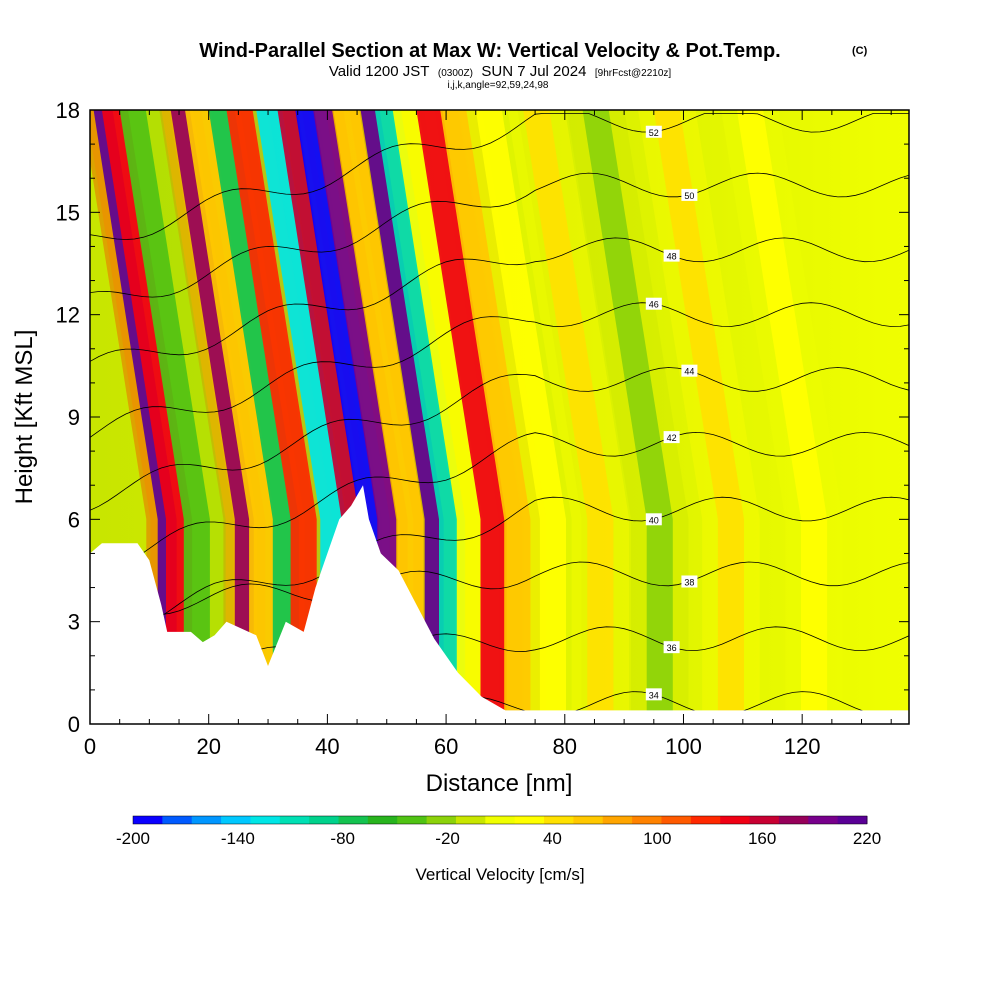 The height and width of the screenshot is (1000, 1000). I want to click on colorbar-frame, so click(500, 820).